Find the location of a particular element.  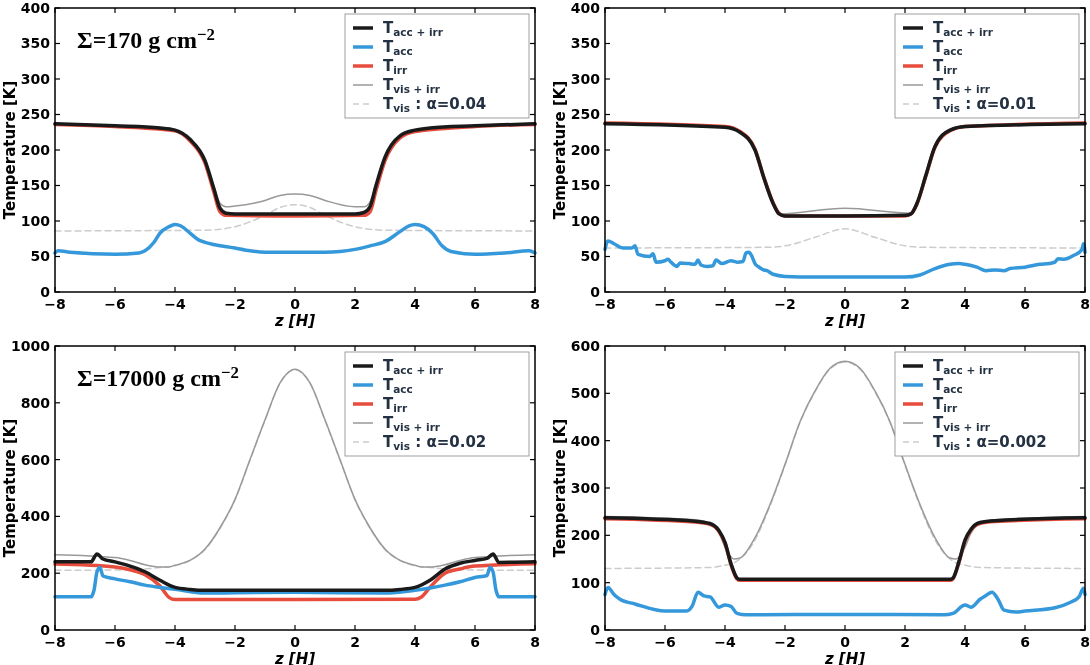

legend-label: T$_{vis}$ : α=0.01 is located at coordinates (985, 105).